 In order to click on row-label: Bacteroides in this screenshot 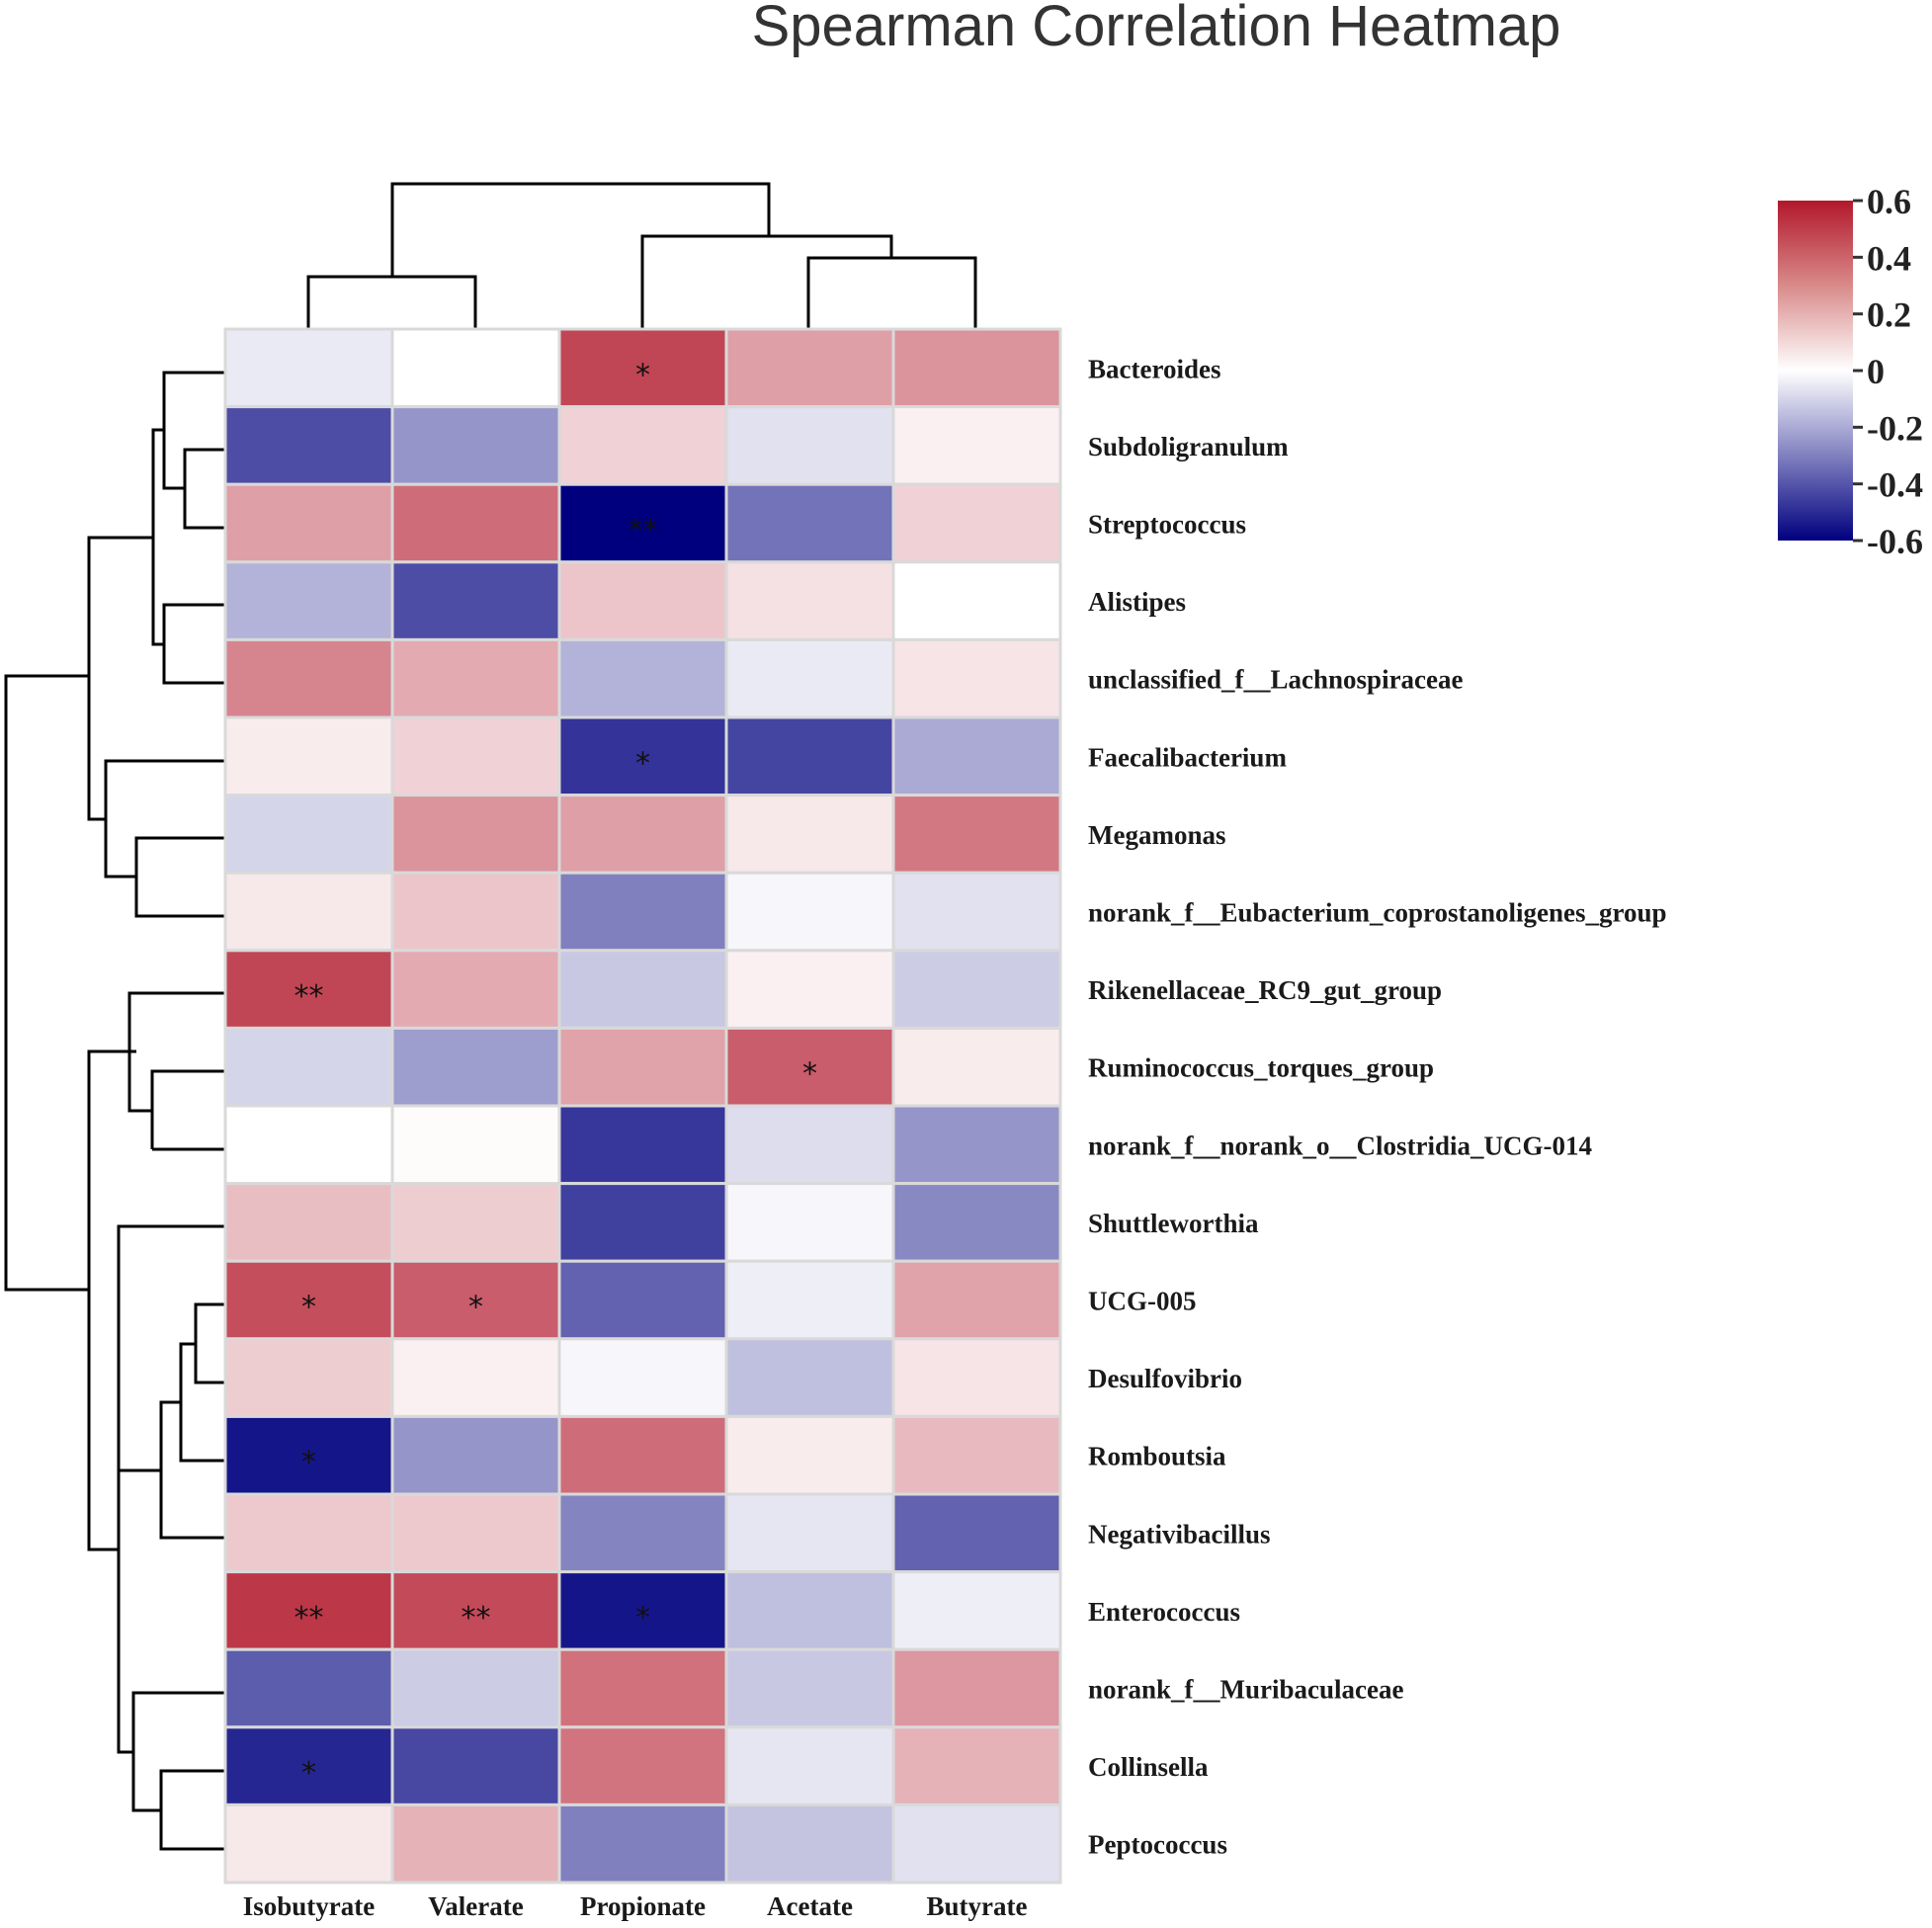, I will do `click(1154, 368)`.